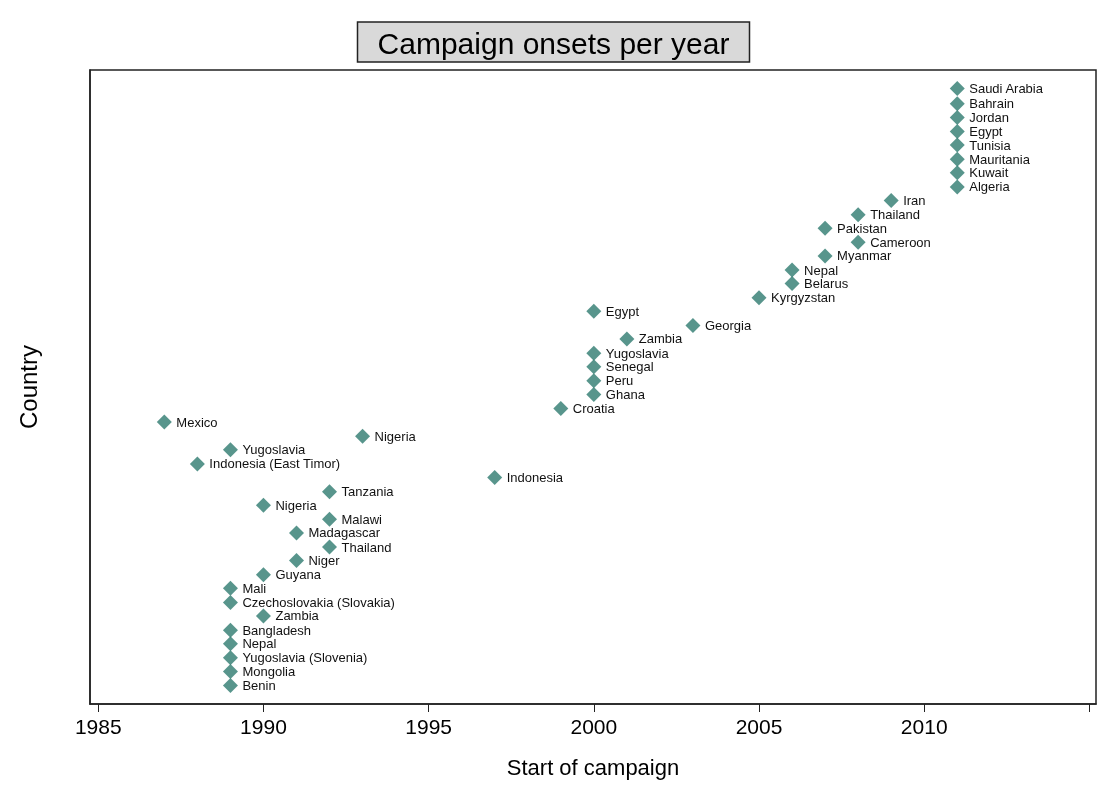 The width and height of the screenshot is (1107, 798). Describe the element at coordinates (625, 394) in the screenshot. I see `annotation: Ghana` at that location.